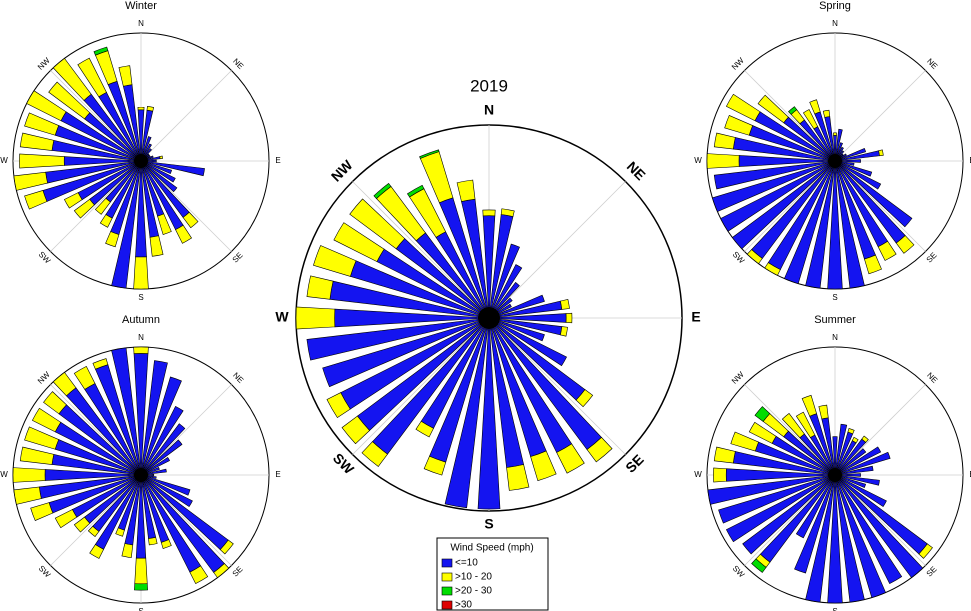 The height and width of the screenshot is (611, 971). What do you see at coordinates (473, 591) in the screenshot?
I see `legend-label: >20 - 30` at bounding box center [473, 591].